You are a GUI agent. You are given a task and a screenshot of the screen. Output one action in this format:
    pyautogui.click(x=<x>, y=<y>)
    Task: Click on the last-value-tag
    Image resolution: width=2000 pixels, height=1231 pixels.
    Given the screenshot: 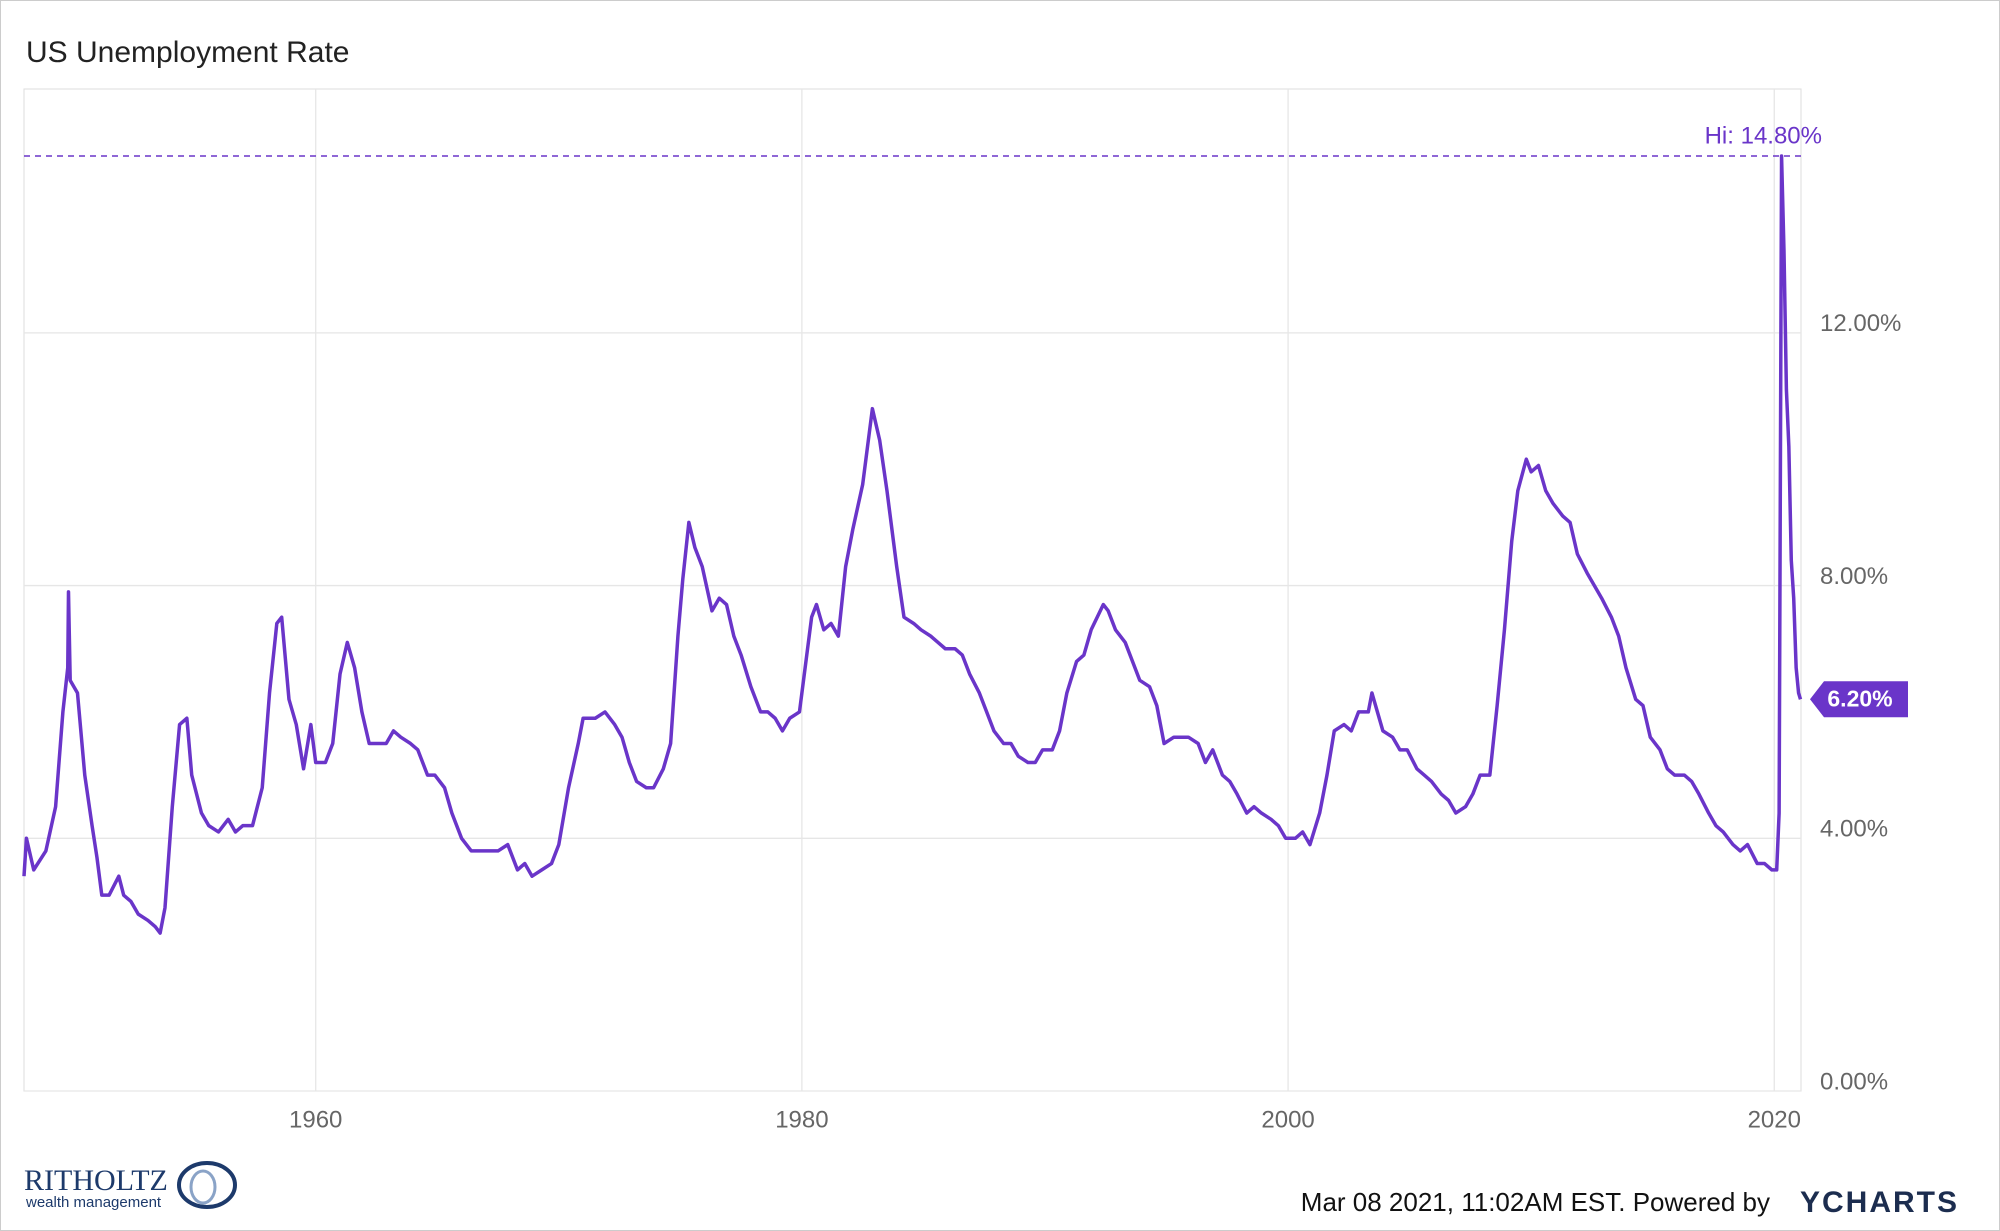 What is the action you would take?
    pyautogui.click(x=1859, y=699)
    